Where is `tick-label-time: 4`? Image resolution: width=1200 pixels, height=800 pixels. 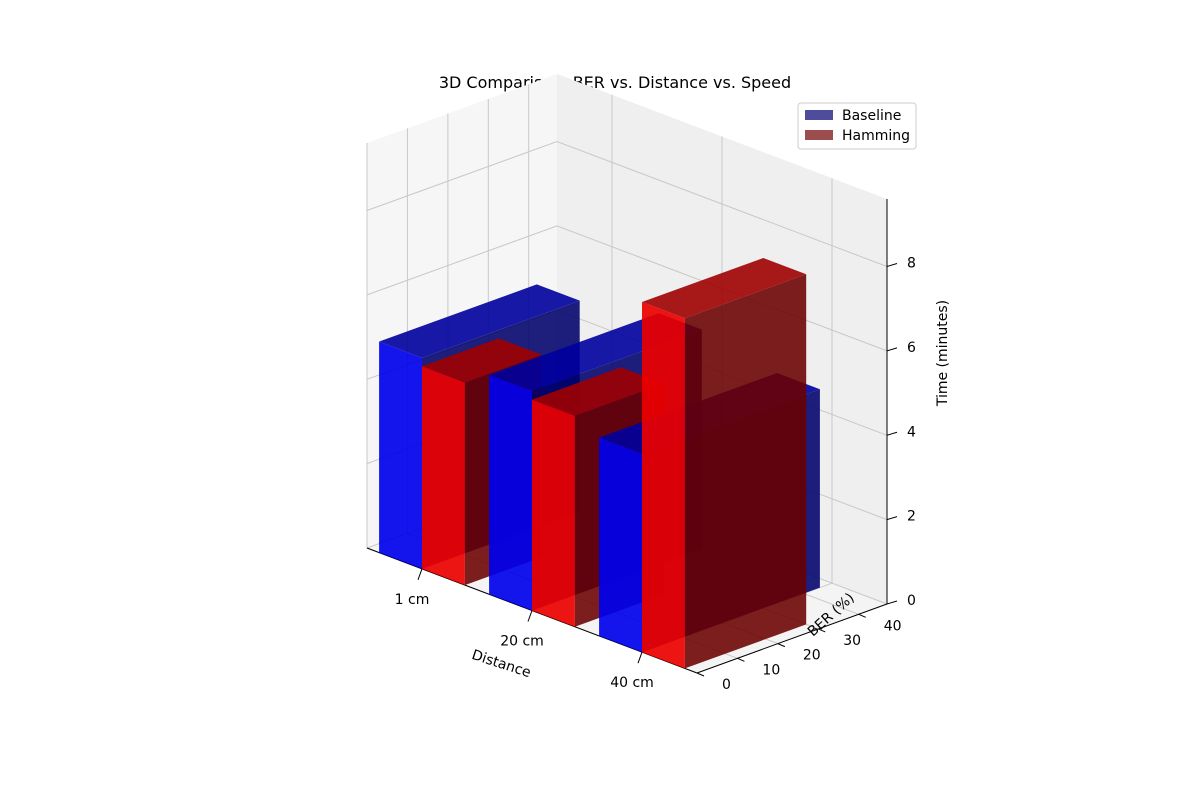
tick-label-time: 4 is located at coordinates (911, 432).